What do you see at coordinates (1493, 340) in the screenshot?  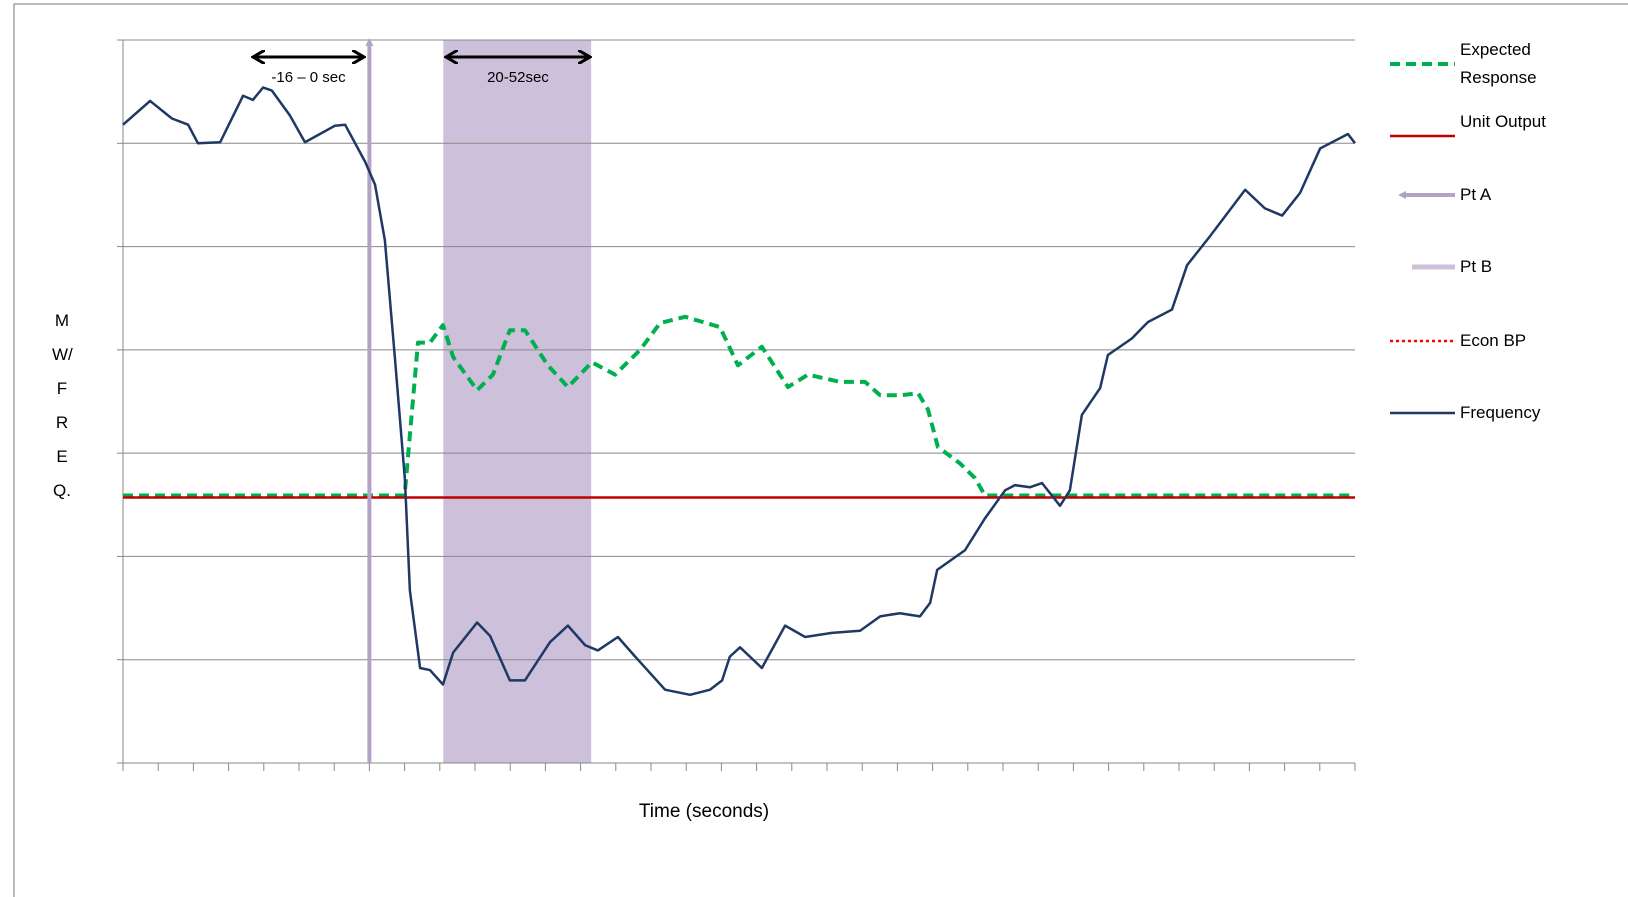 I see `legend-label: Econ BP` at bounding box center [1493, 340].